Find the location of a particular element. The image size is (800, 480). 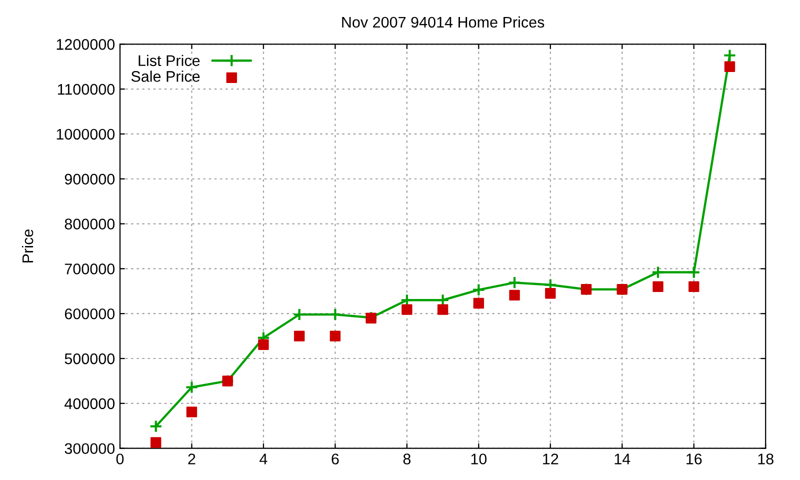

y-tick-label: 400000 is located at coordinates (89, 404).